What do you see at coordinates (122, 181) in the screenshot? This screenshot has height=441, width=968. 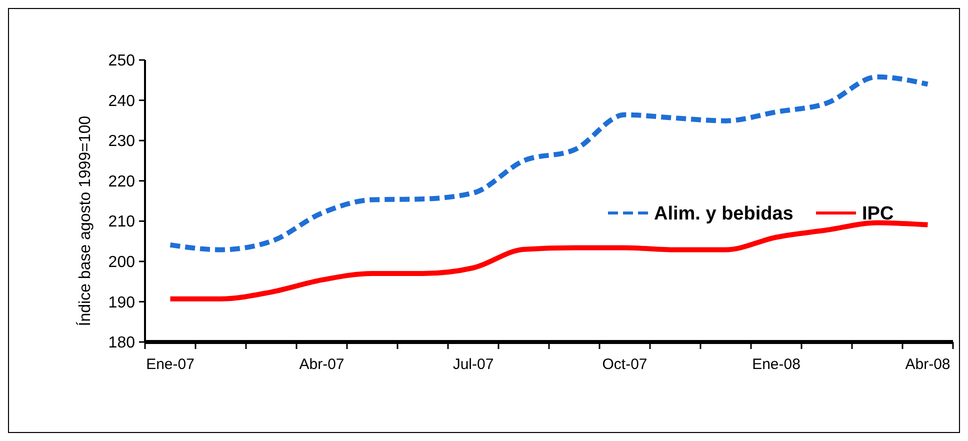 I see `y-tick-label: 220` at bounding box center [122, 181].